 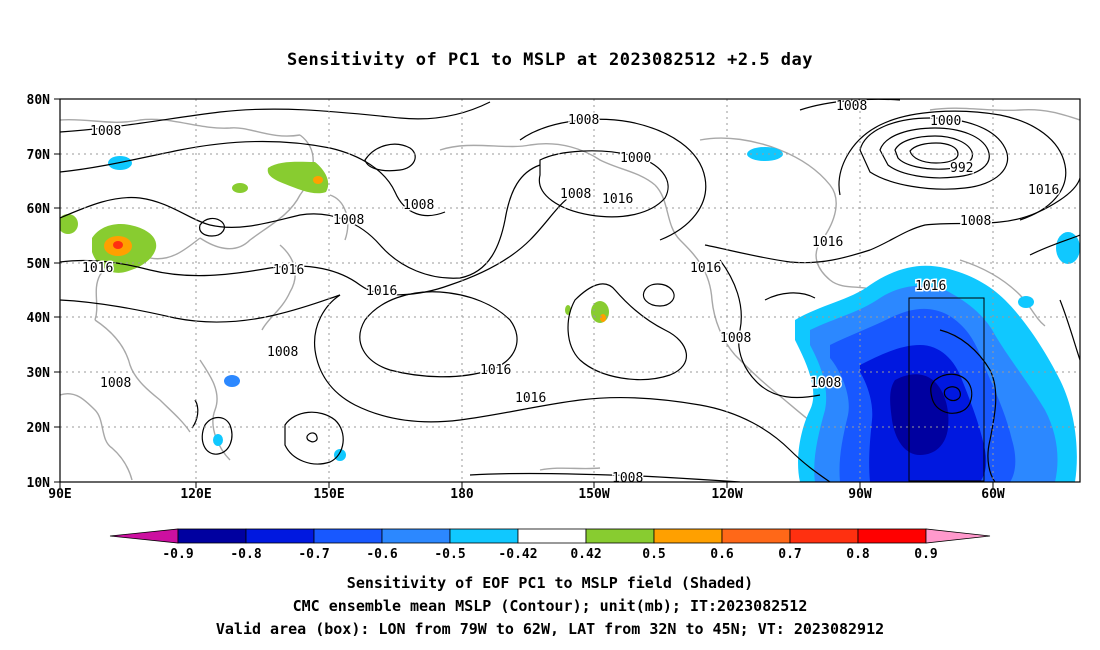 What do you see at coordinates (59, 494) in the screenshot?
I see `lon-tick-label: 90E` at bounding box center [59, 494].